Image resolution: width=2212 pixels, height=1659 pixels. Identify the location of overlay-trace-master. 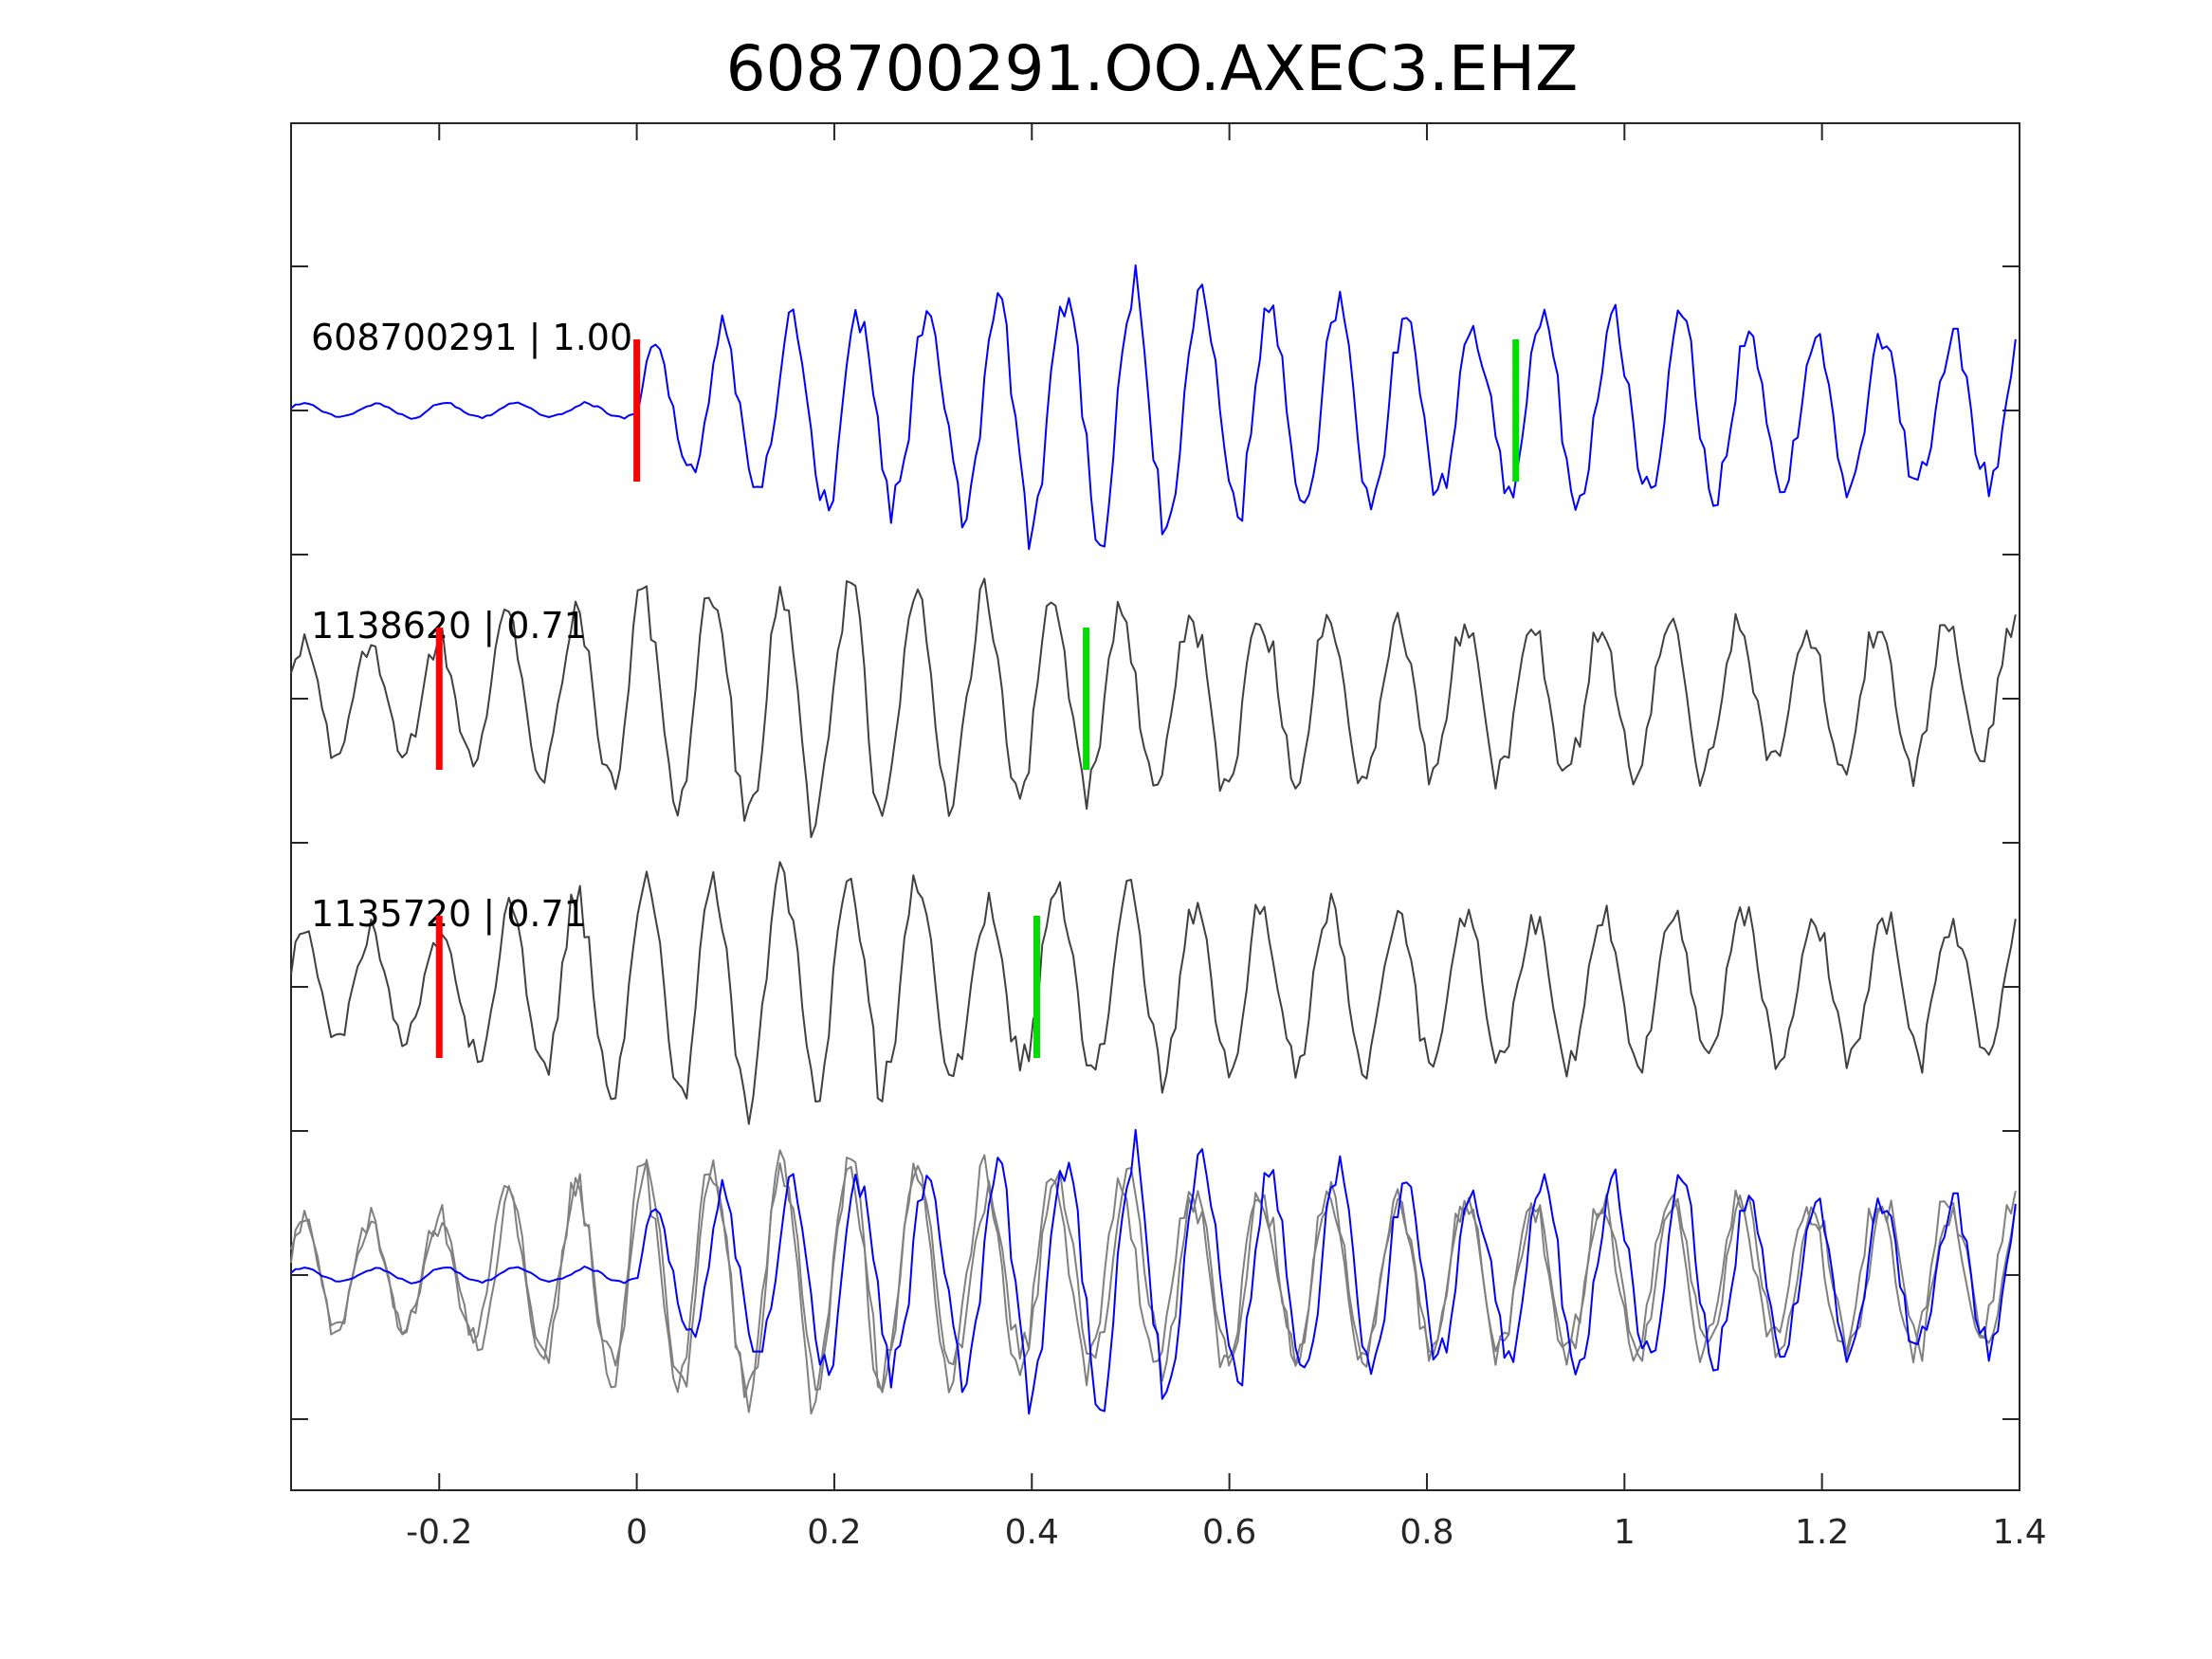
(1153, 1271).